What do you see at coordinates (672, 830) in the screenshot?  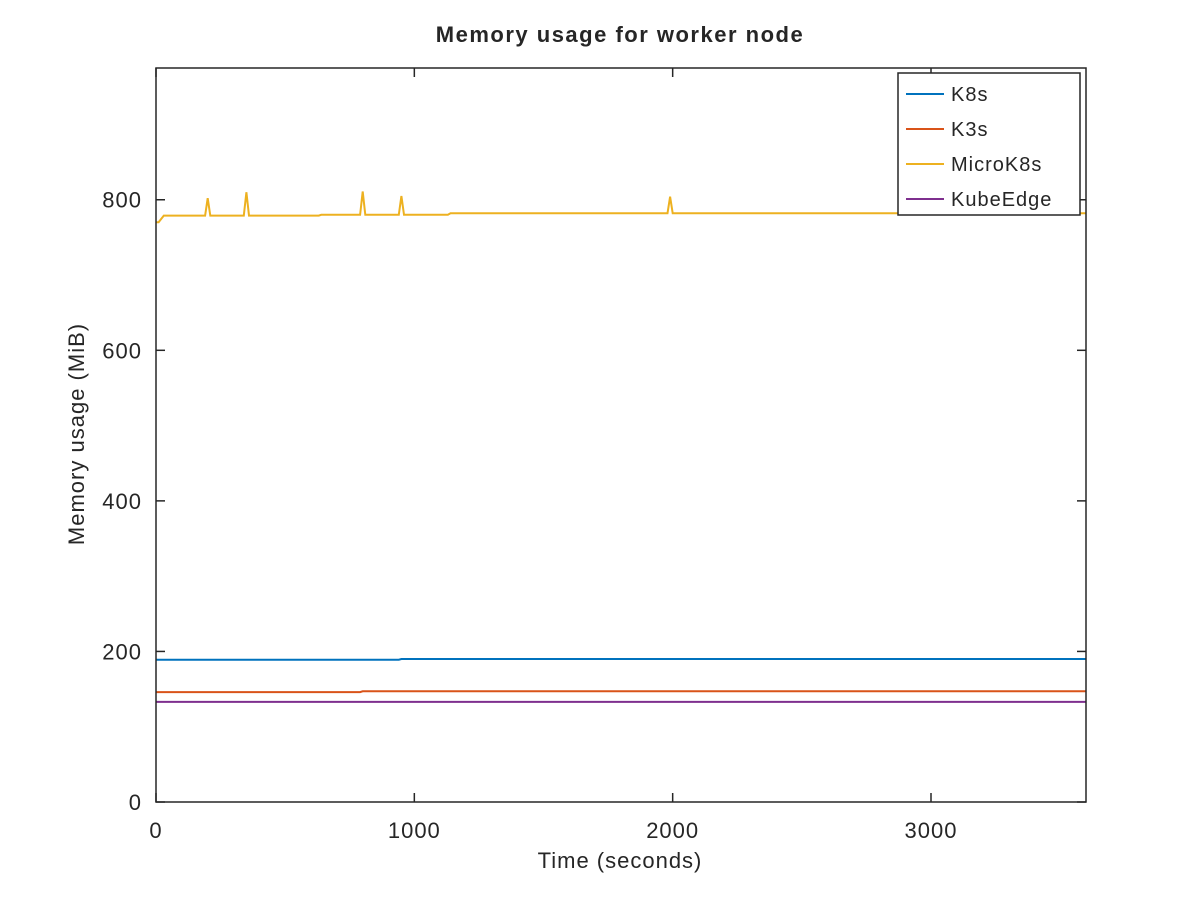 I see `x-tick-label: 2000` at bounding box center [672, 830].